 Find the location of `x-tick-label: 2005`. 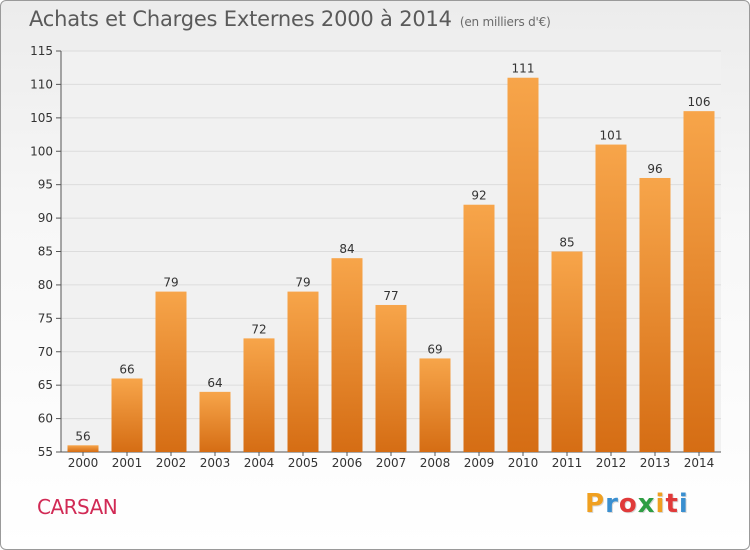

x-tick-label: 2005 is located at coordinates (303, 463).